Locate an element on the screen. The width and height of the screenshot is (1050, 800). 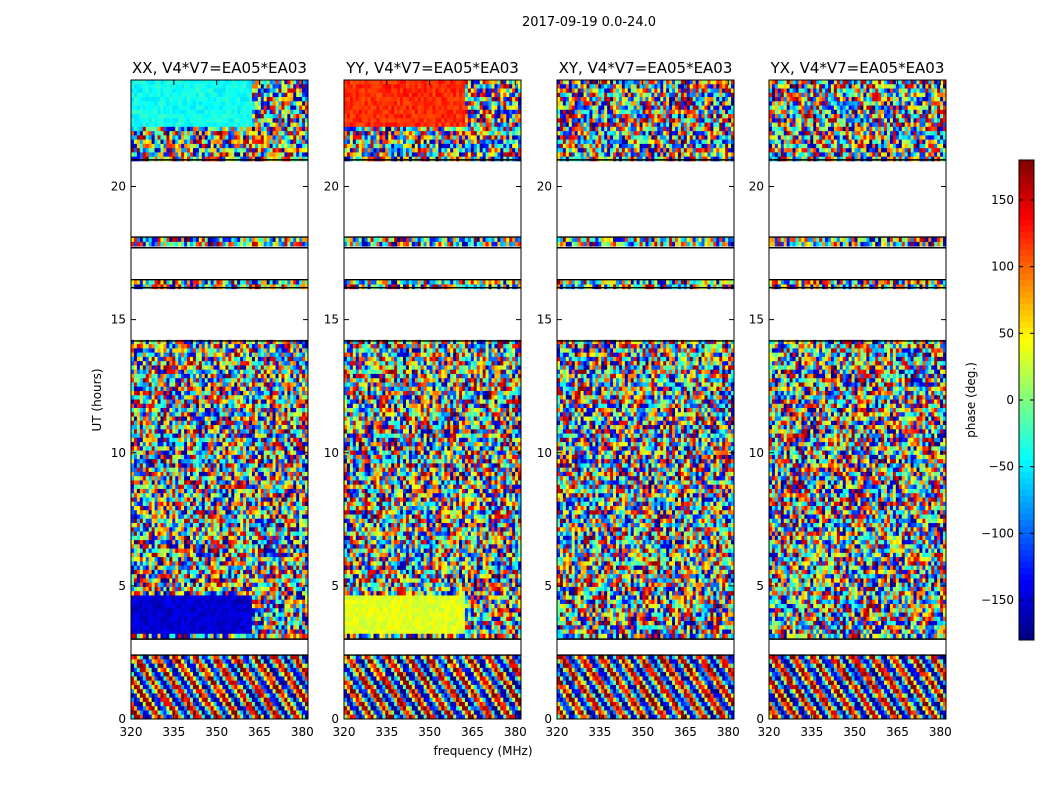
colorbar-tick-label: 50 is located at coordinates (1006, 333).